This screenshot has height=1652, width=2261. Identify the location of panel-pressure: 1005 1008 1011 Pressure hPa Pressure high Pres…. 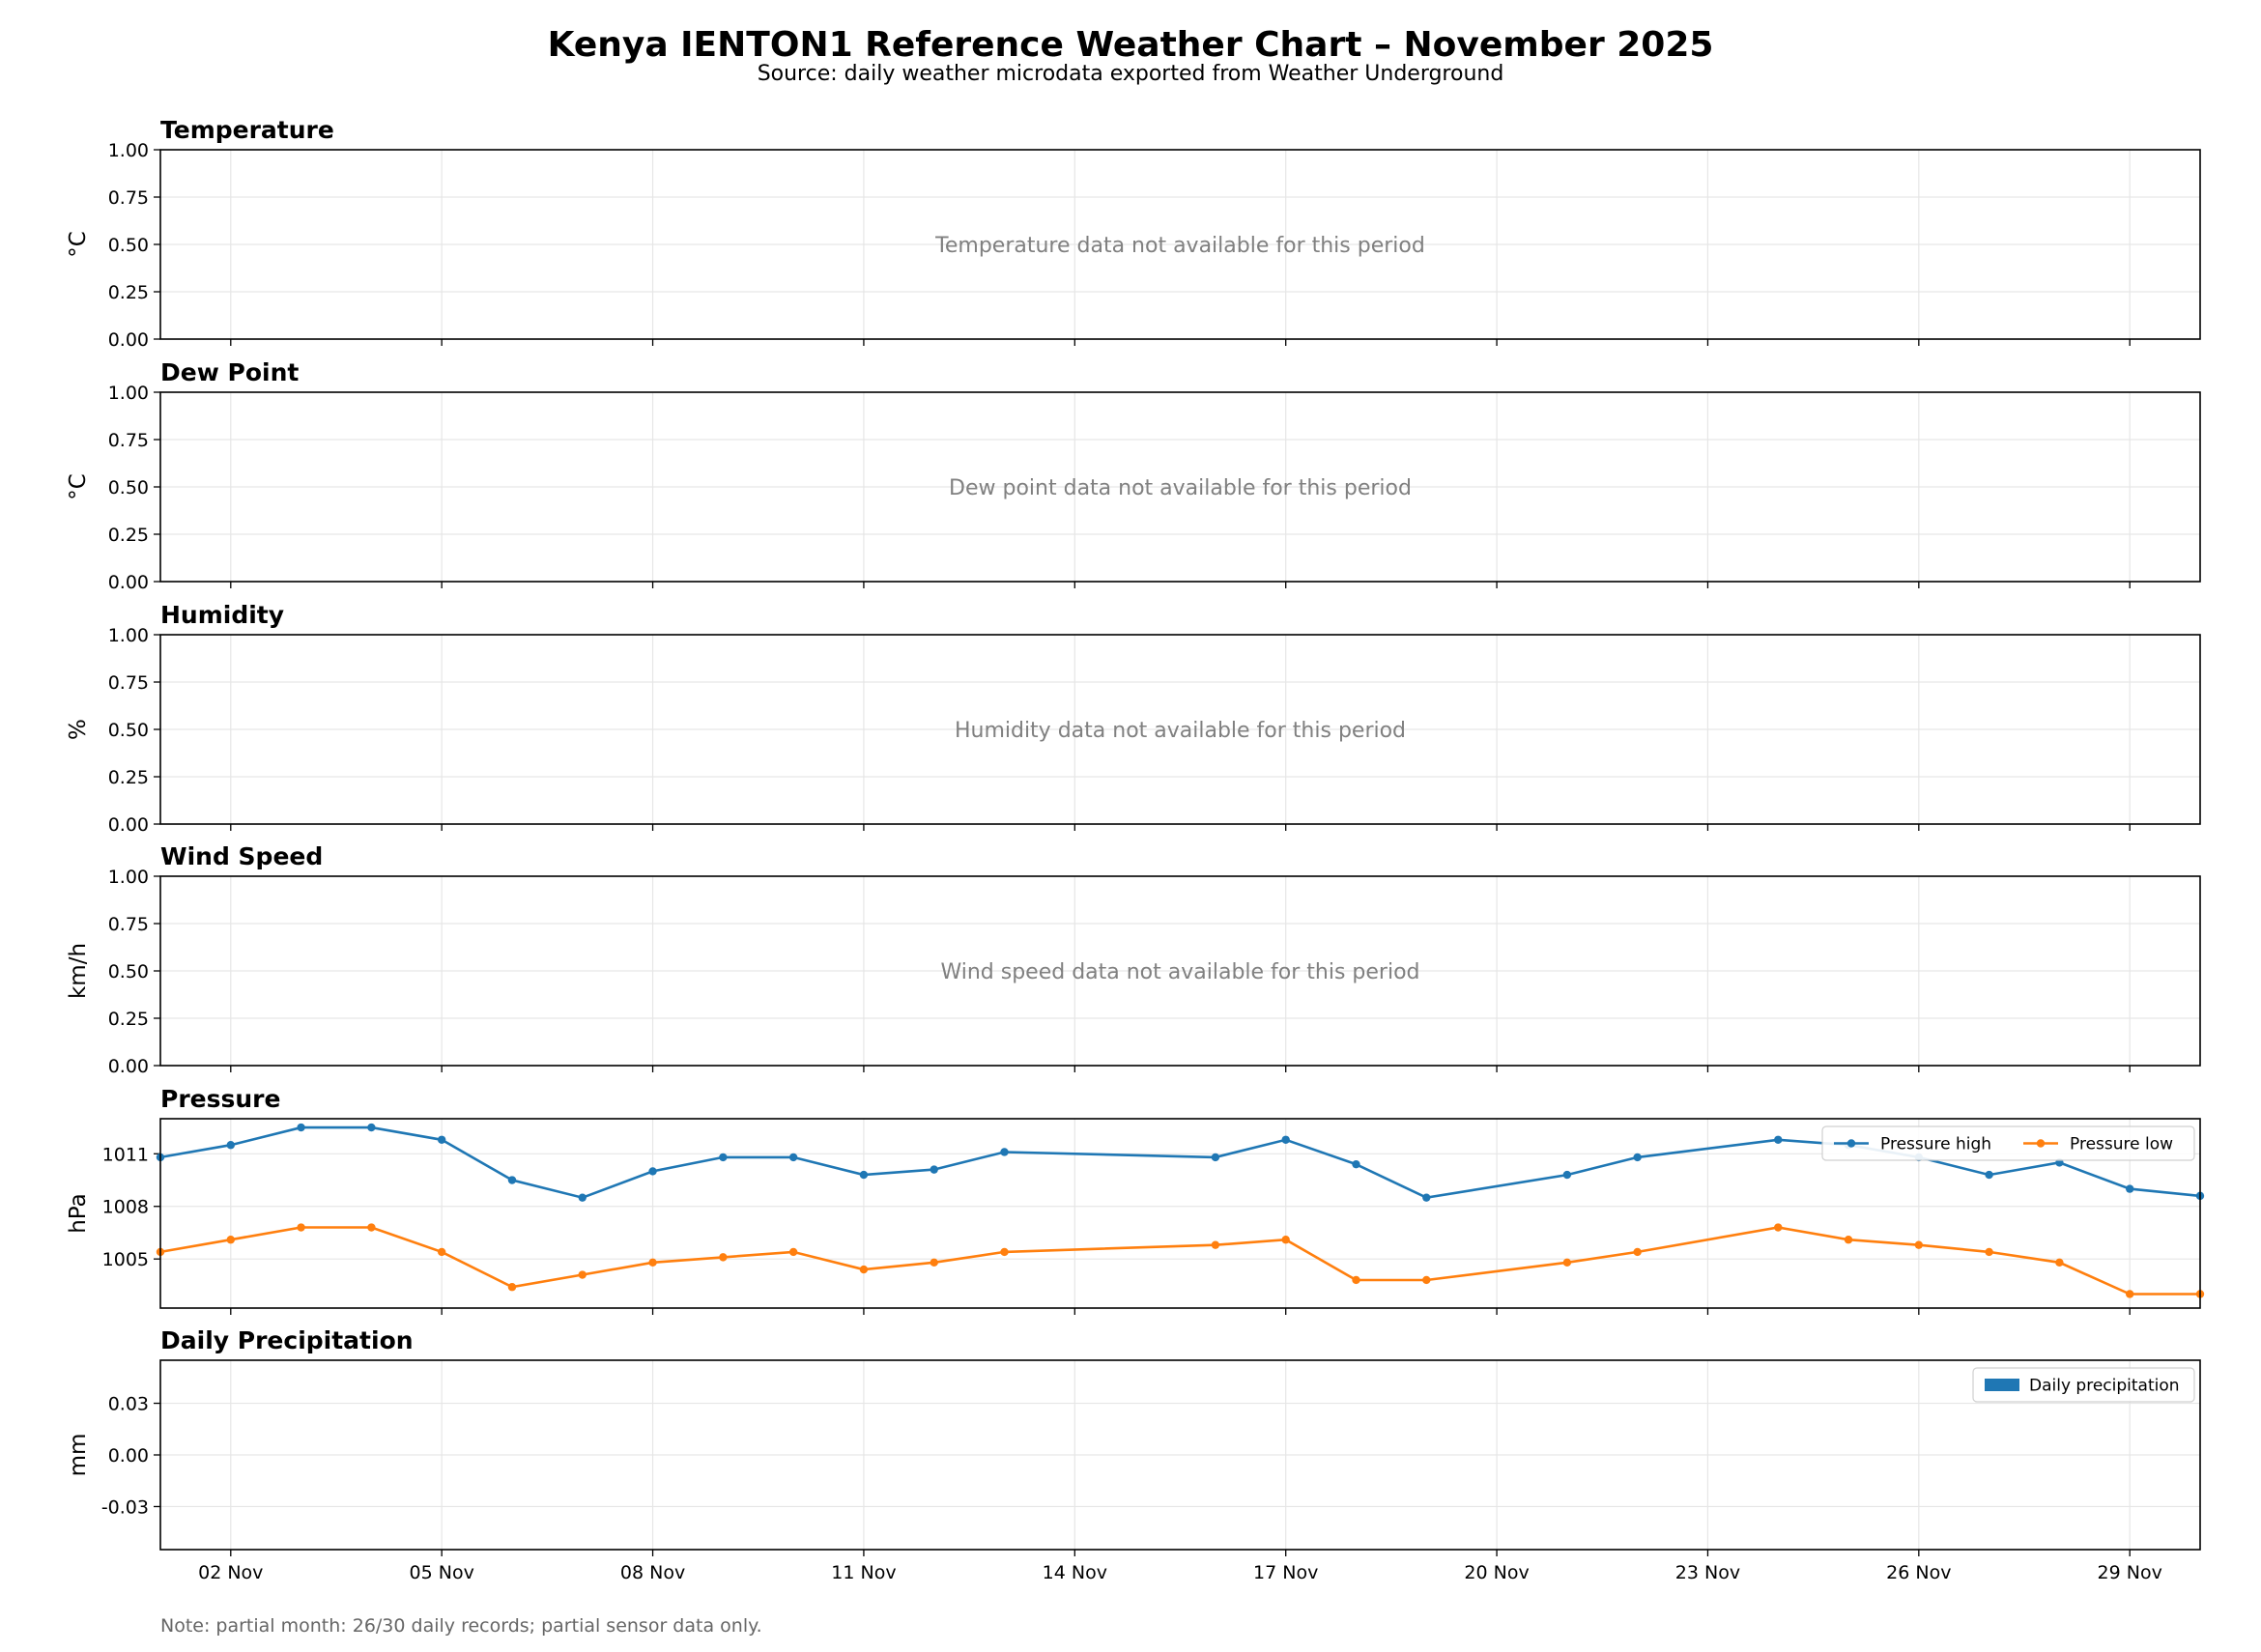
(1135, 1200).